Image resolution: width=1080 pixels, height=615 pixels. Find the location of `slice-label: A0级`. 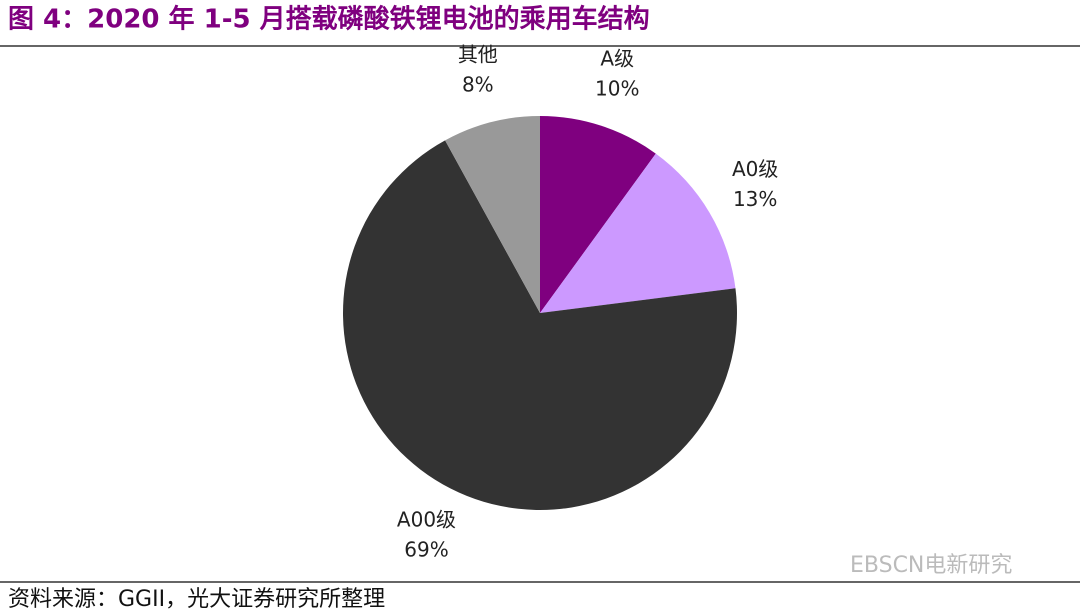

slice-label: A0级 is located at coordinates (755, 169).